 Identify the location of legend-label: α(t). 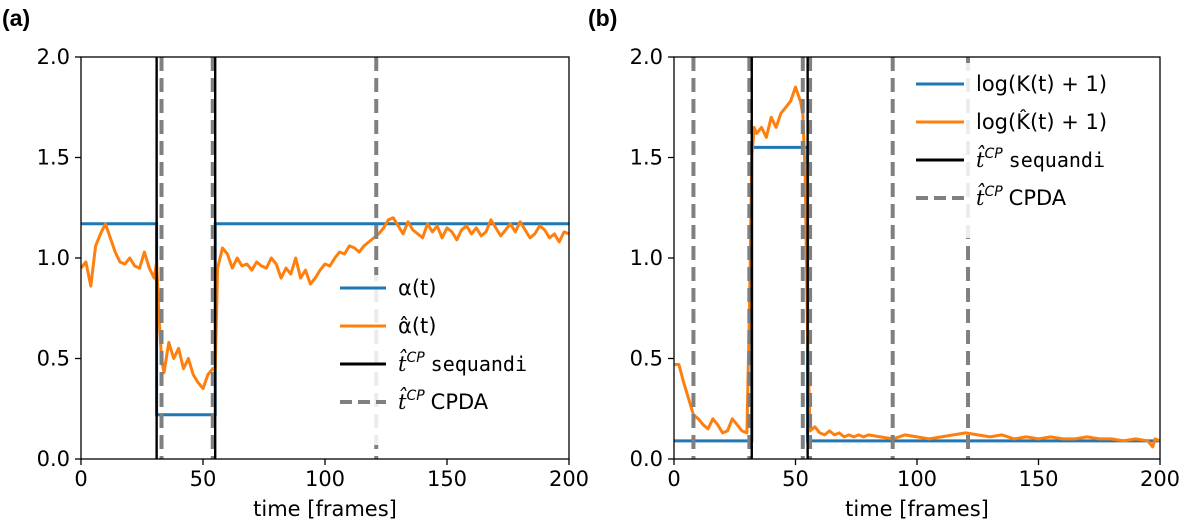
(417, 288).